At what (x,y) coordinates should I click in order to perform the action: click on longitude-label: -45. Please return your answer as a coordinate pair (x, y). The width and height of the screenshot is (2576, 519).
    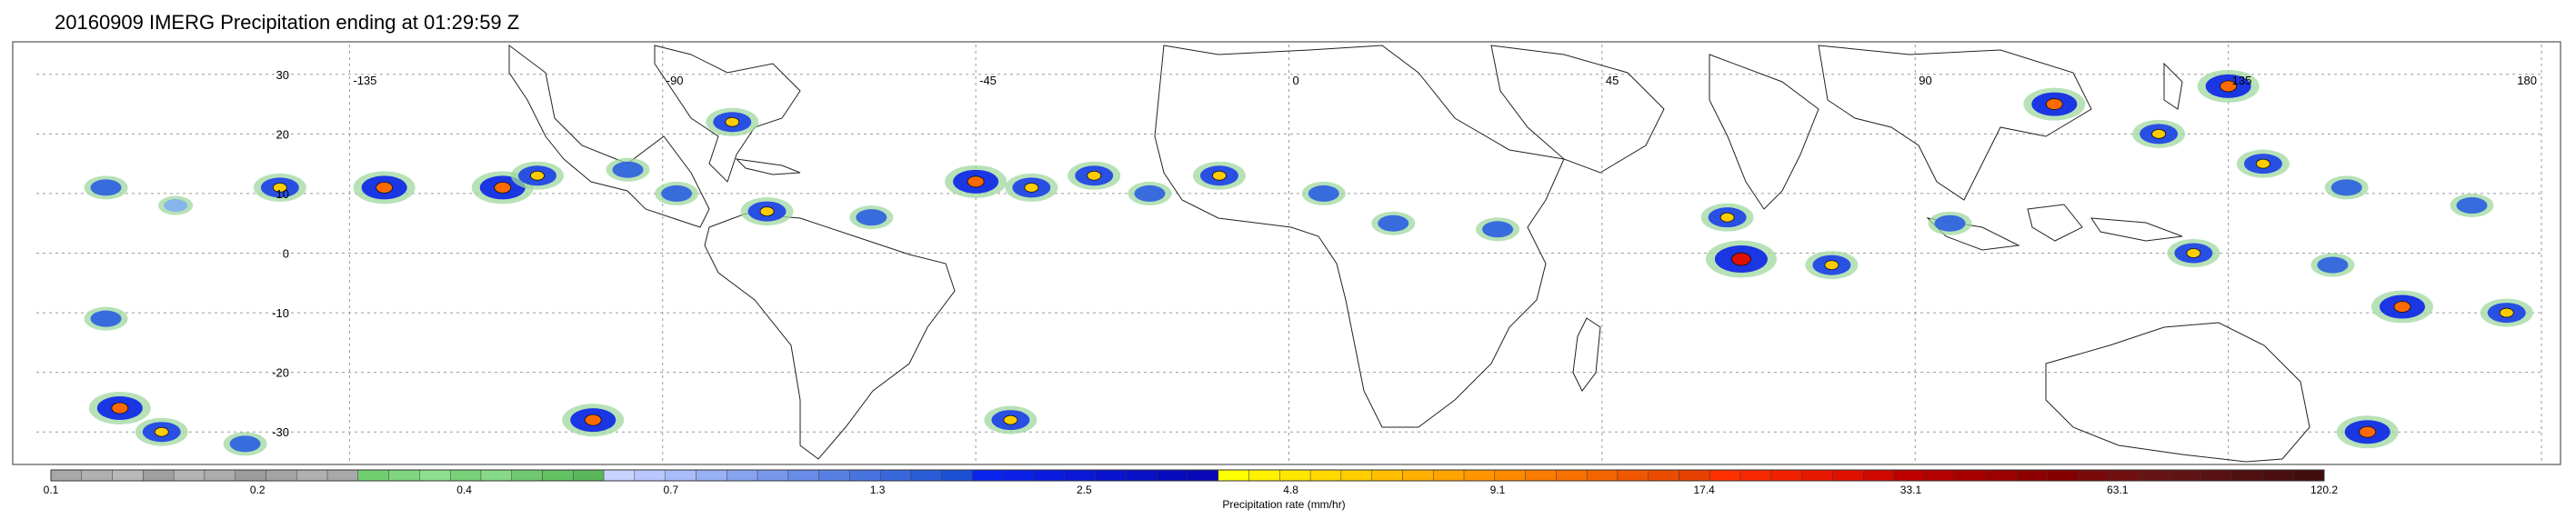
    Looking at the image, I should click on (988, 80).